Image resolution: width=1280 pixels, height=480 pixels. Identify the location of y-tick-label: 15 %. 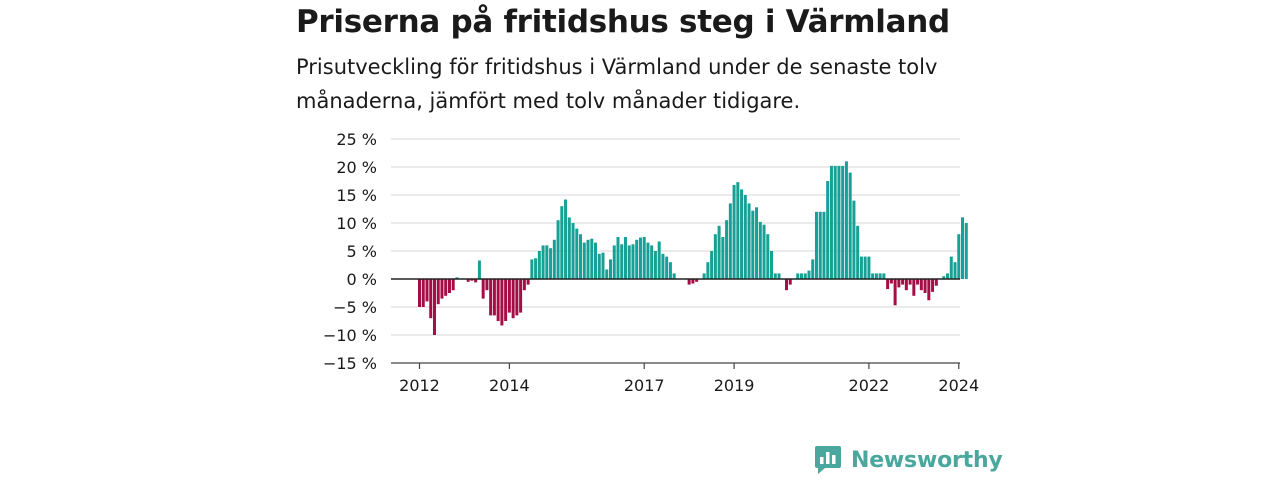
(356, 195).